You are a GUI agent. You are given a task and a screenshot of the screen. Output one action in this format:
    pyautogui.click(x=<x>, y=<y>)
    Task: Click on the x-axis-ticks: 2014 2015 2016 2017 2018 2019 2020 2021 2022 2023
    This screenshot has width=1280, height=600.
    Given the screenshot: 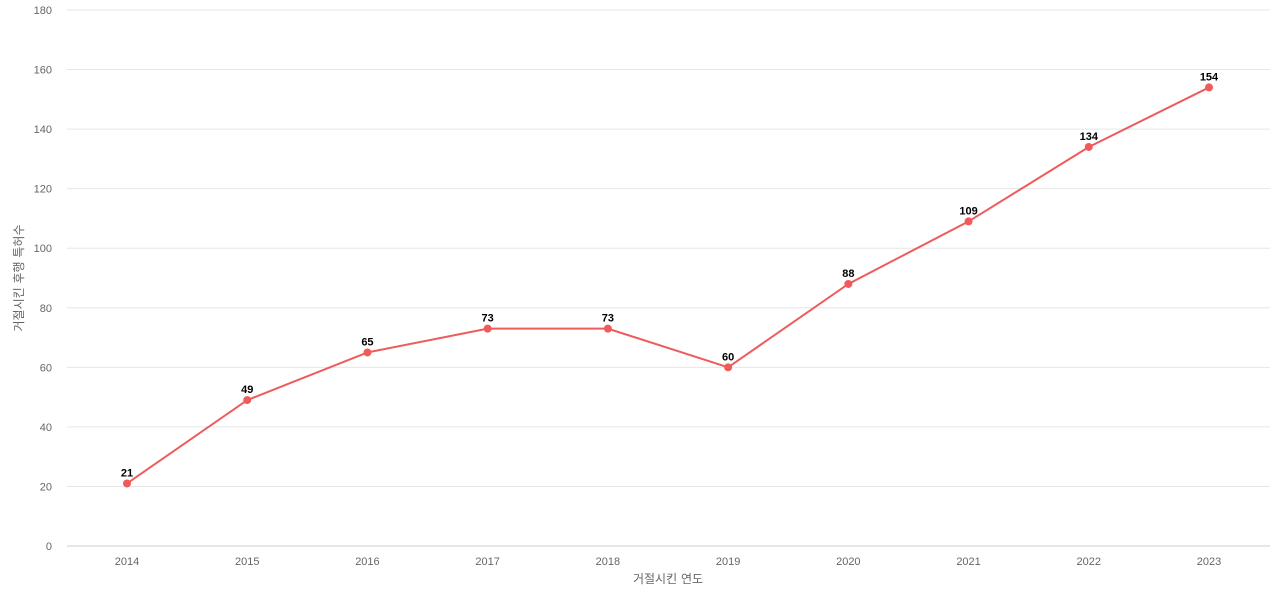 What is the action you would take?
    pyautogui.click(x=668, y=562)
    